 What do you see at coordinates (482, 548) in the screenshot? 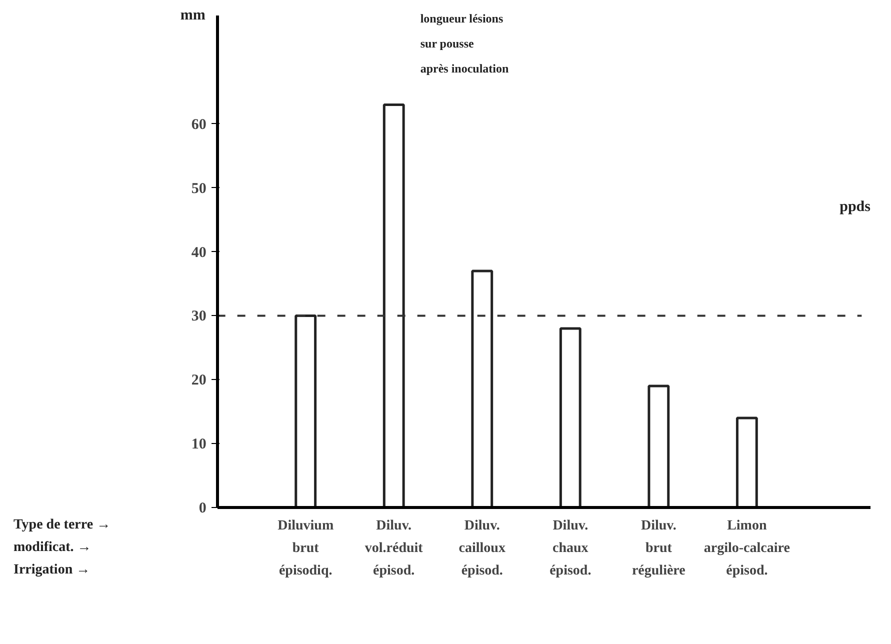
I see `x-tick-label: Diluv. cailloux épisod.` at bounding box center [482, 548].